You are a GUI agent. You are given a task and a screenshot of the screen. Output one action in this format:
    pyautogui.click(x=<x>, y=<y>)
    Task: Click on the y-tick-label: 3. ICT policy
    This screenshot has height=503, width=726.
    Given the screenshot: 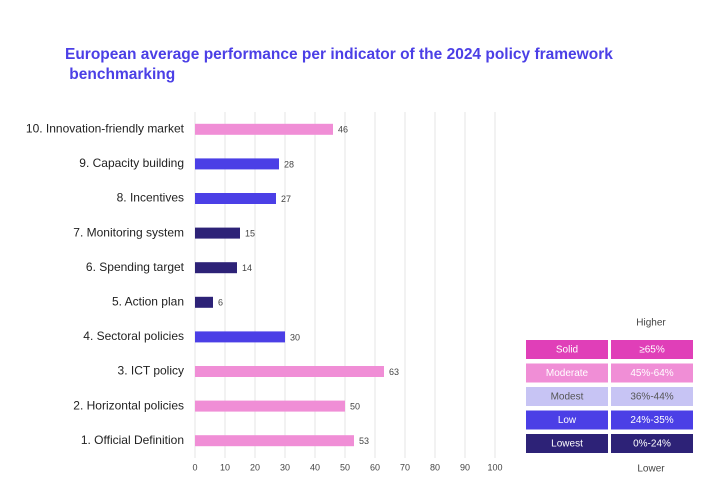 What is the action you would take?
    pyautogui.click(x=151, y=371)
    